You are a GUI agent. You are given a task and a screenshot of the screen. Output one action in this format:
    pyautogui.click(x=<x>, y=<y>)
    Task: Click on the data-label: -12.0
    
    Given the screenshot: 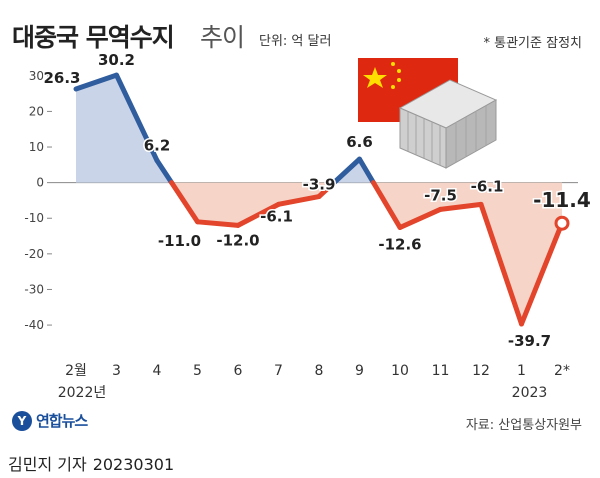 What is the action you would take?
    pyautogui.click(x=237, y=240)
    